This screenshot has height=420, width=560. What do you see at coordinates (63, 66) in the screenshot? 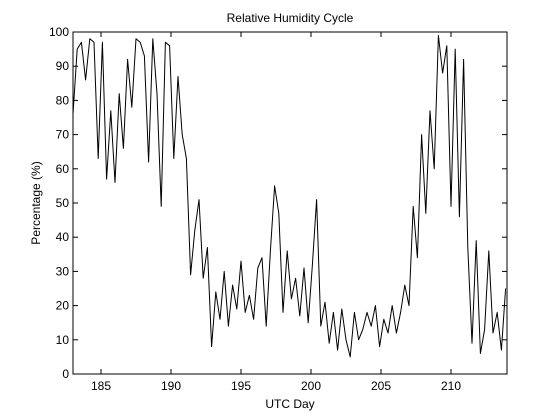
I see `y-tick-label: 90` at bounding box center [63, 66].